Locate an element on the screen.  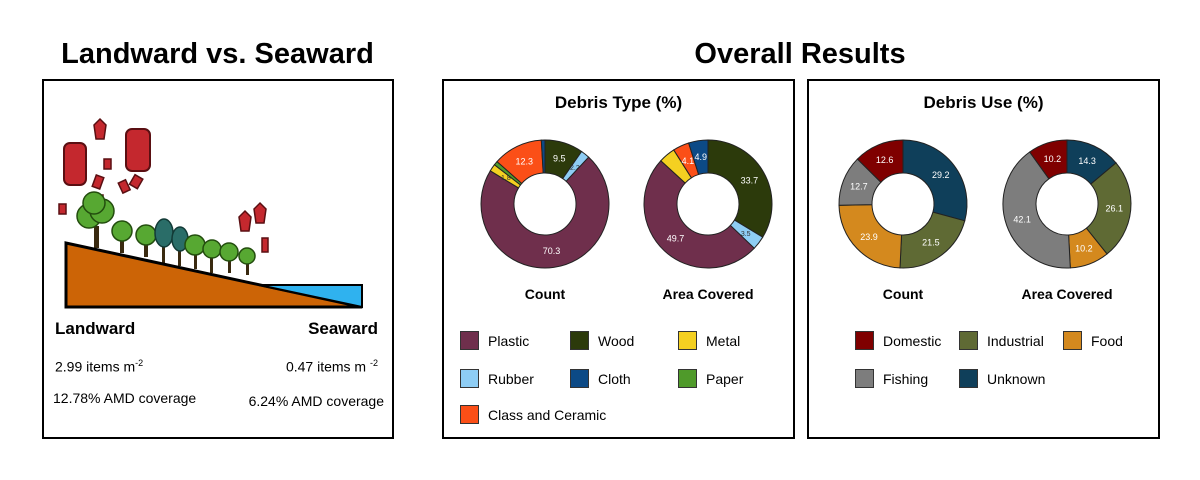
slice-label: 12.6 is located at coordinates (885, 160).